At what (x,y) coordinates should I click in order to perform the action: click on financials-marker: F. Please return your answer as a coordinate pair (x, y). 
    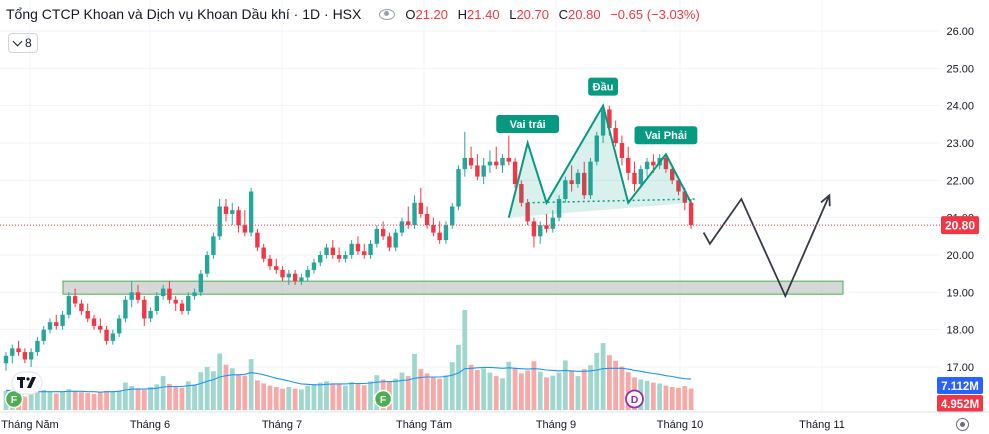
    Looking at the image, I should click on (14, 399).